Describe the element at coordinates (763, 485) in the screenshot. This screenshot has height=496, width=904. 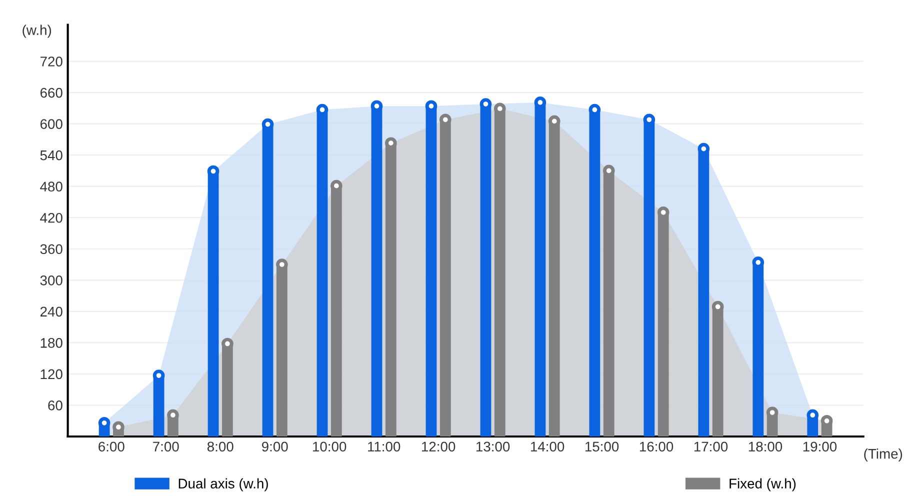
I see `legend-label: Fixed (w.h)` at that location.